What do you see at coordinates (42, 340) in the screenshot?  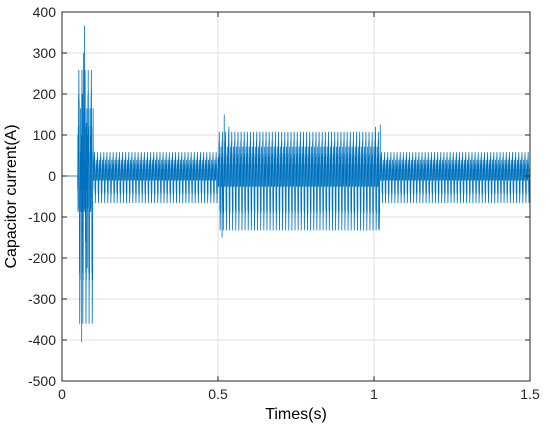 I see `y-tick-label-1: -400` at bounding box center [42, 340].